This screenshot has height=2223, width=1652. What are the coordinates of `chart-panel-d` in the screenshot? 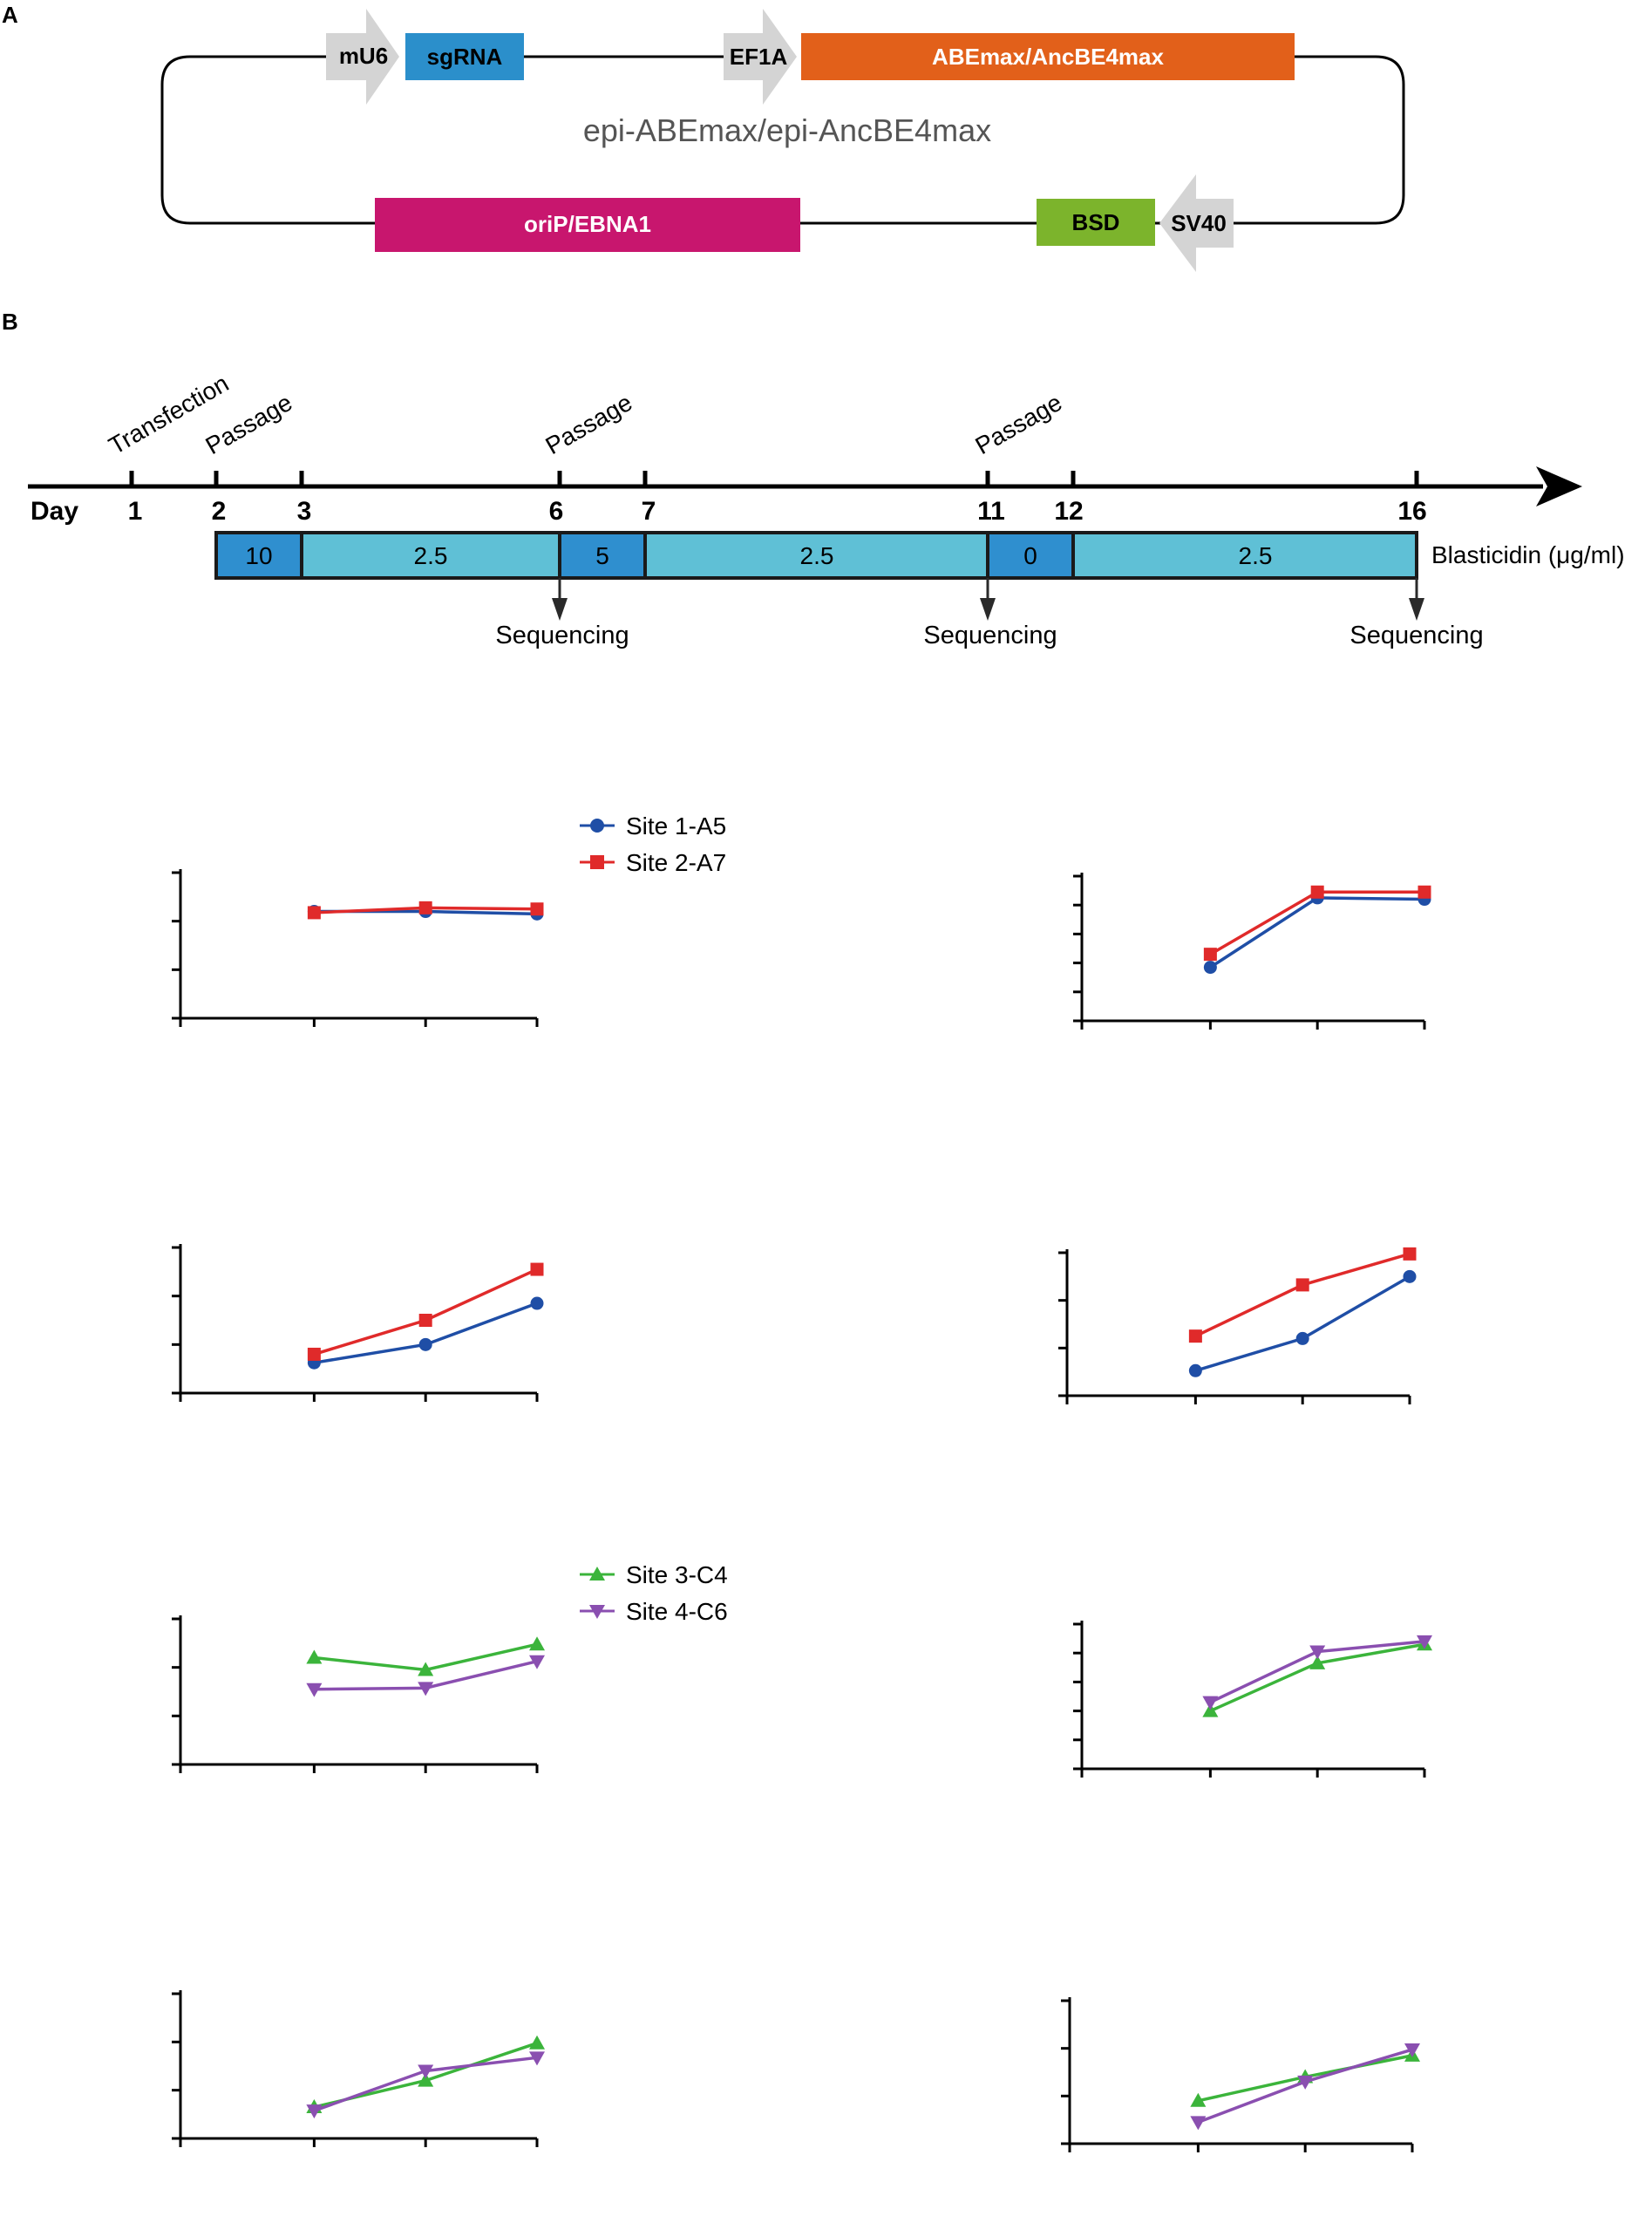 It's located at (1252, 951).